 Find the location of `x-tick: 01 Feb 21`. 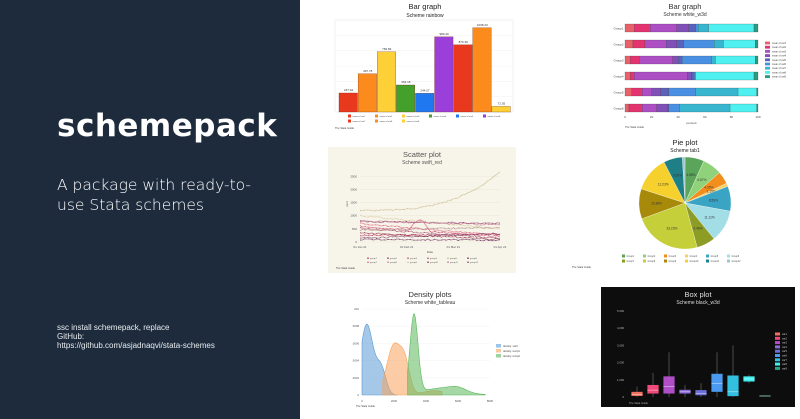

x-tick: 01 Feb 21 is located at coordinates (407, 247).